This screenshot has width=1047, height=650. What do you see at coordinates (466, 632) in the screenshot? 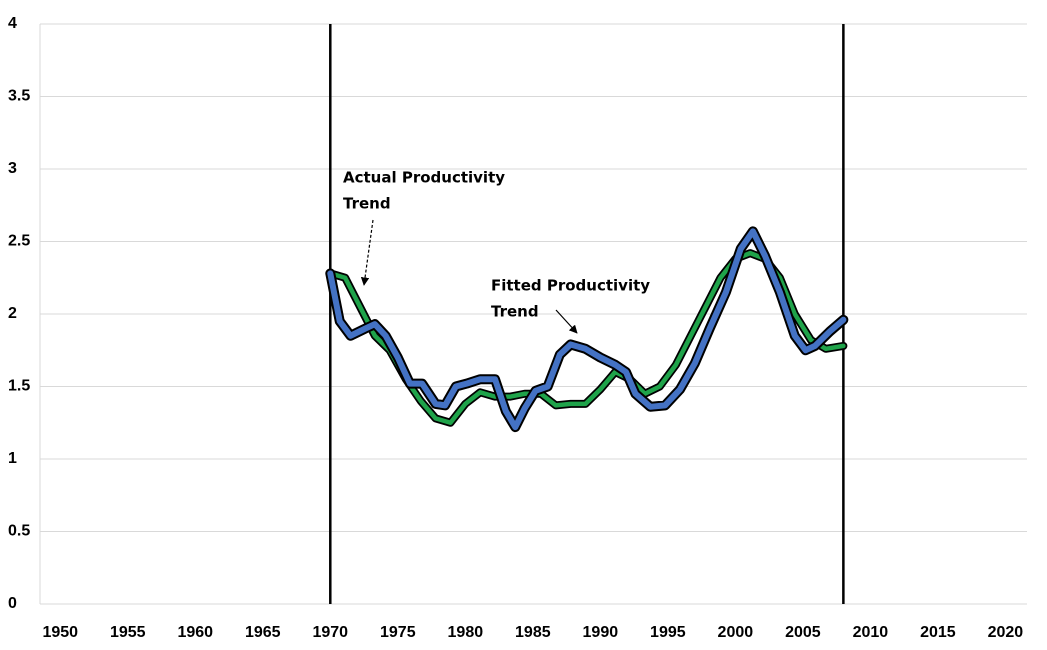
I see `x-tick-label: 1980` at bounding box center [466, 632].